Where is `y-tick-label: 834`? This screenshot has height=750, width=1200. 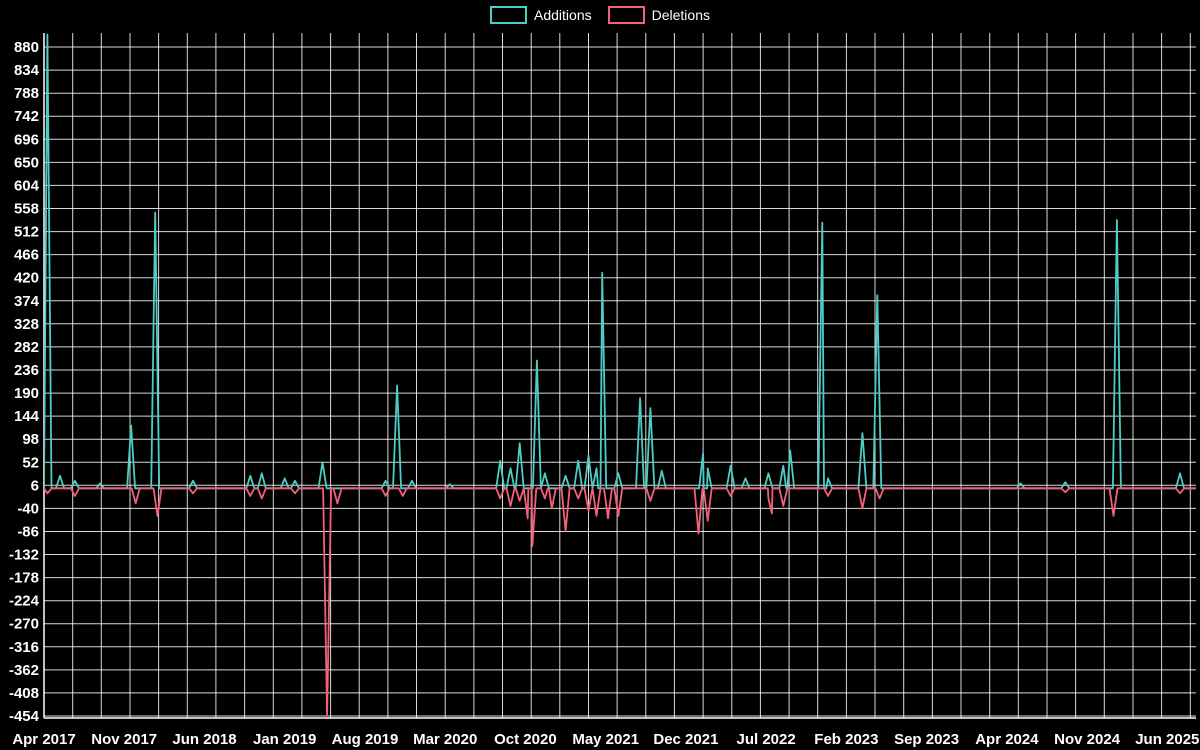
y-tick-label: 834 is located at coordinates (27, 70).